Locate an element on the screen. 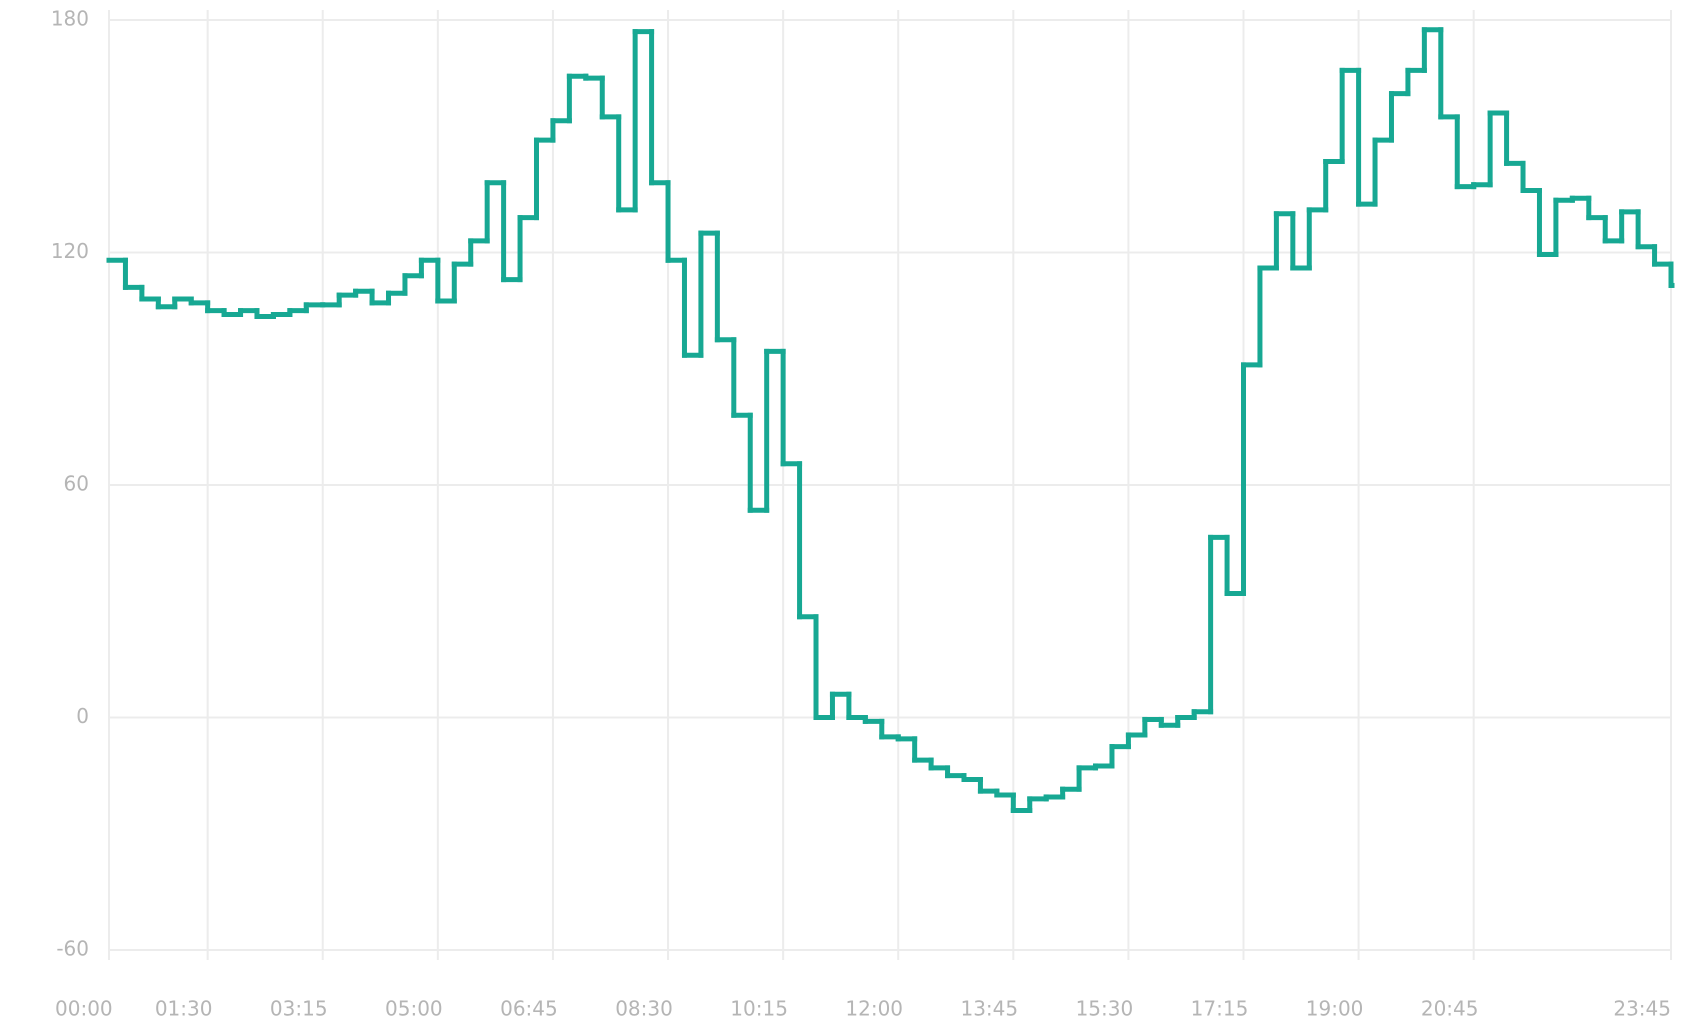  x-tick-label: 17:15 is located at coordinates (1220, 1009).